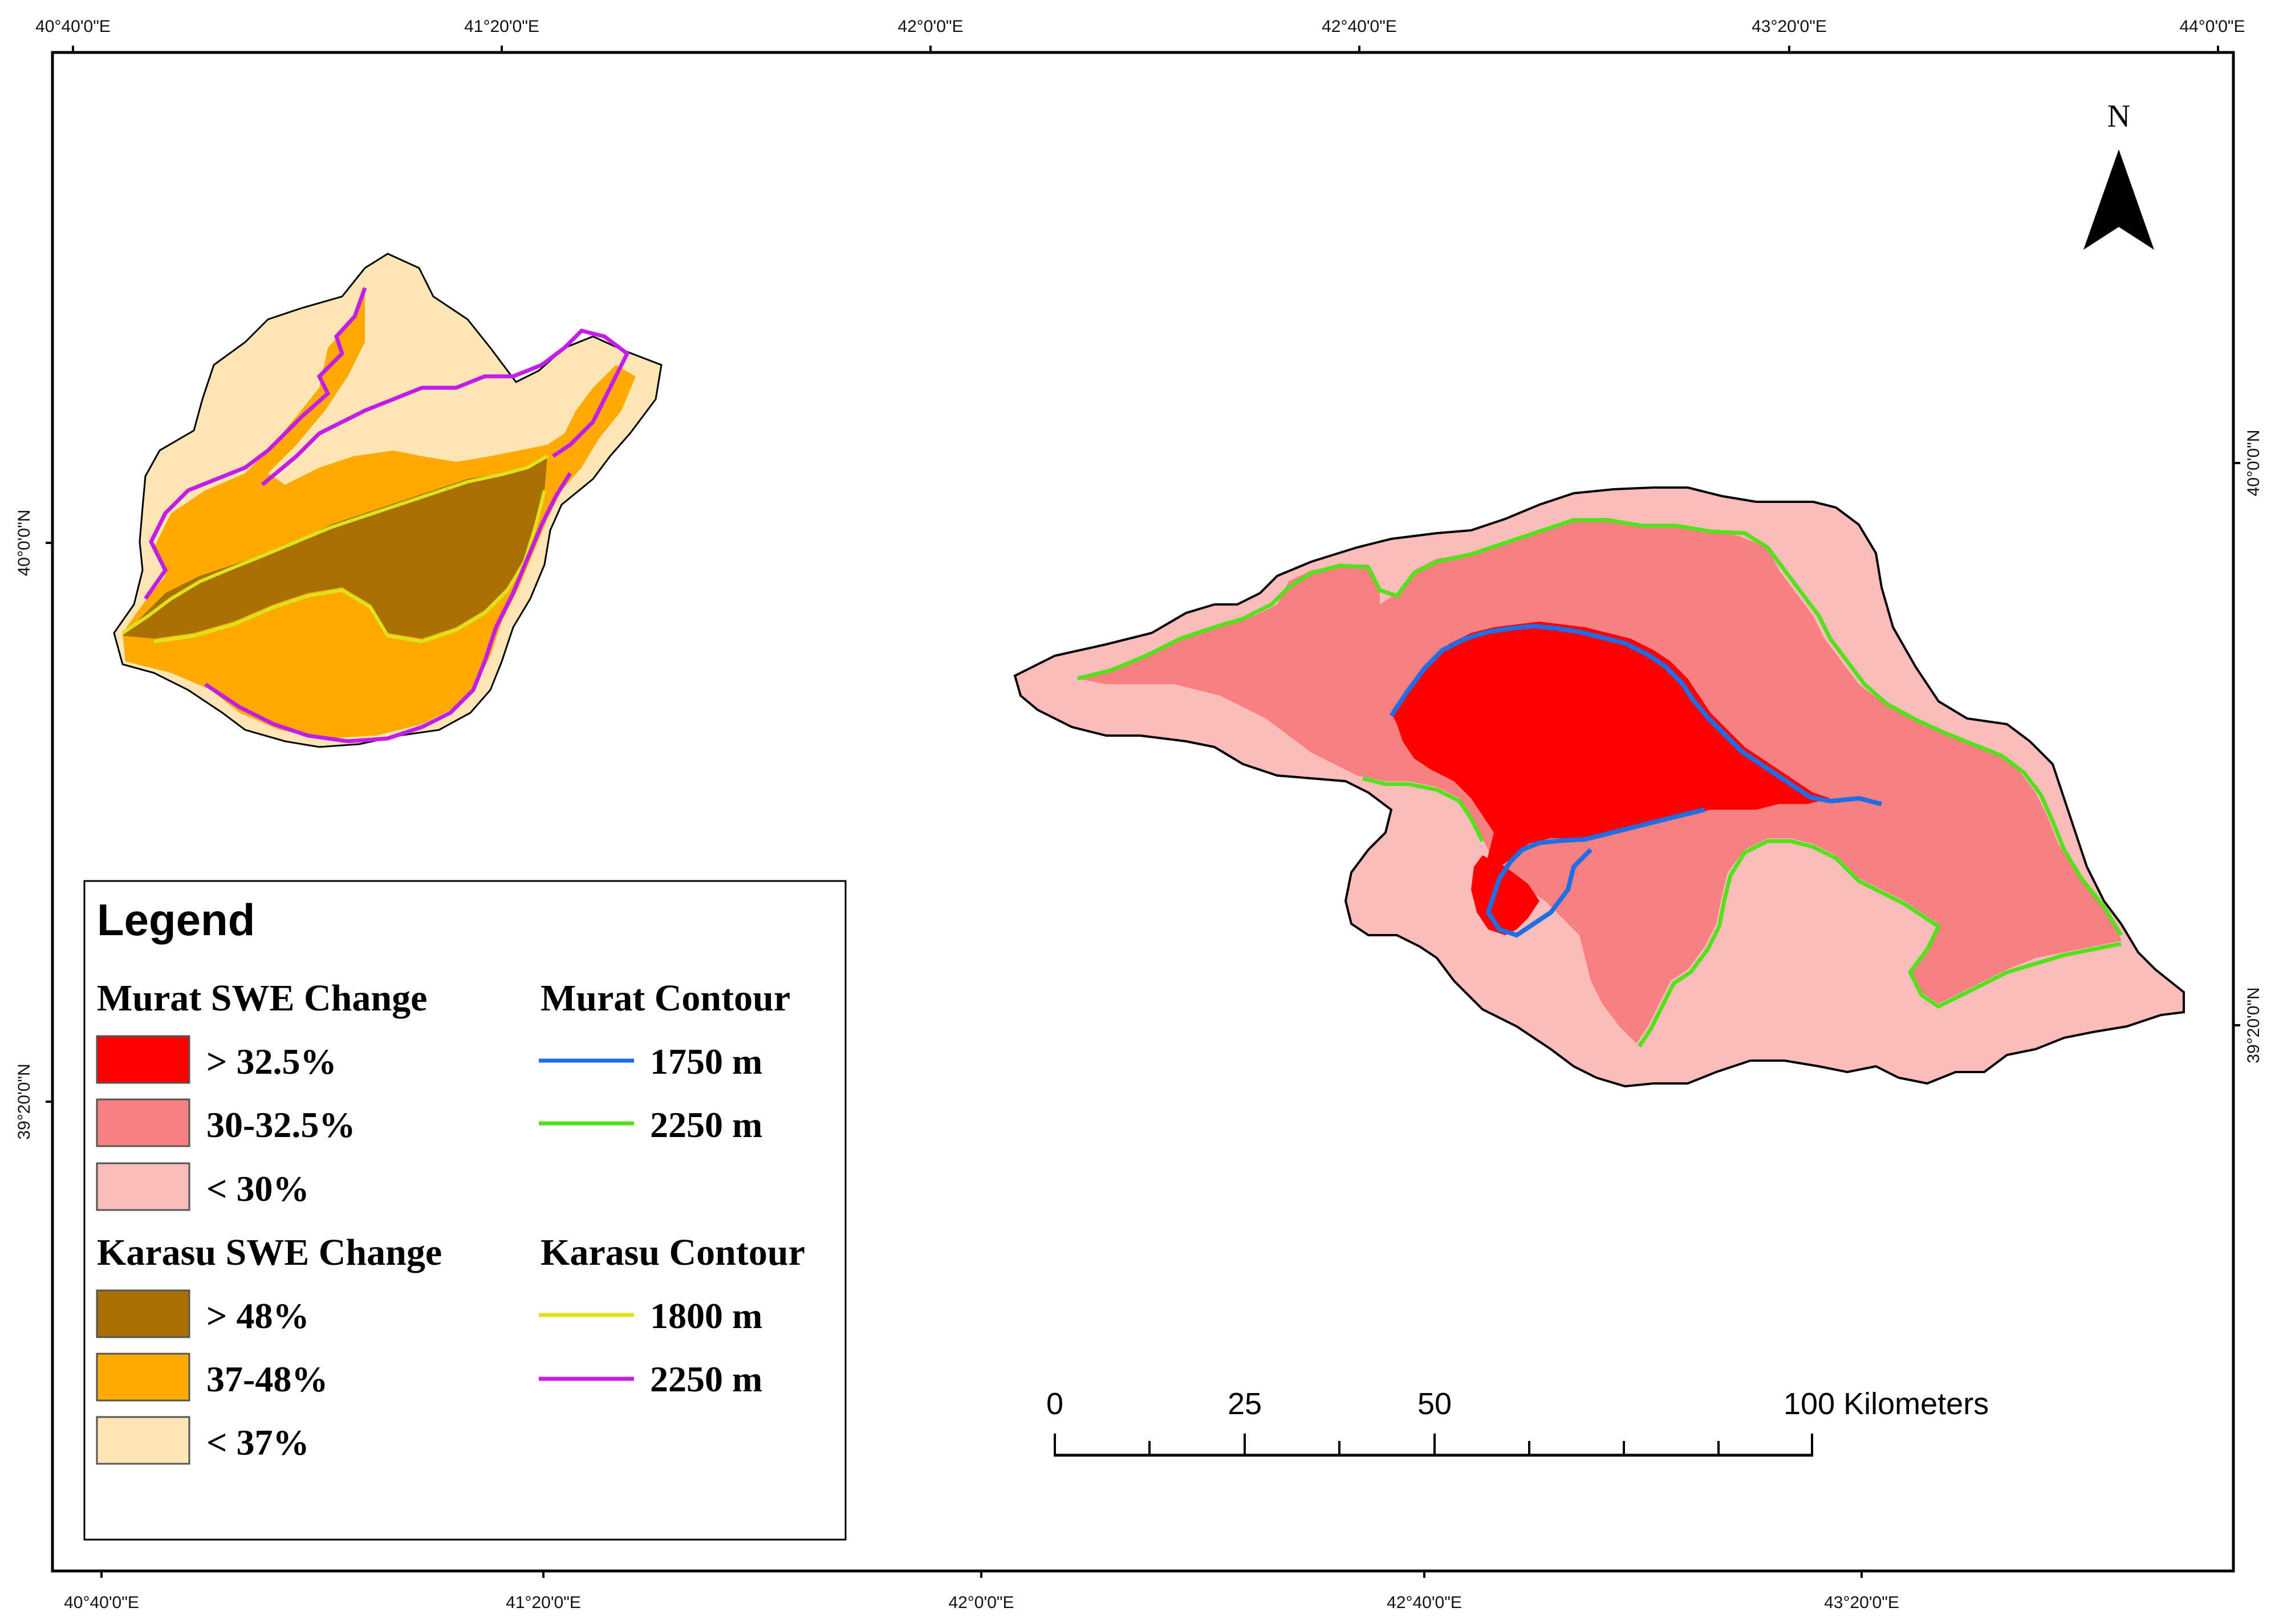 The image size is (2279, 1624). Describe the element at coordinates (143, 1122) in the screenshot. I see `legend-murat-swe-swatch-mid` at that location.